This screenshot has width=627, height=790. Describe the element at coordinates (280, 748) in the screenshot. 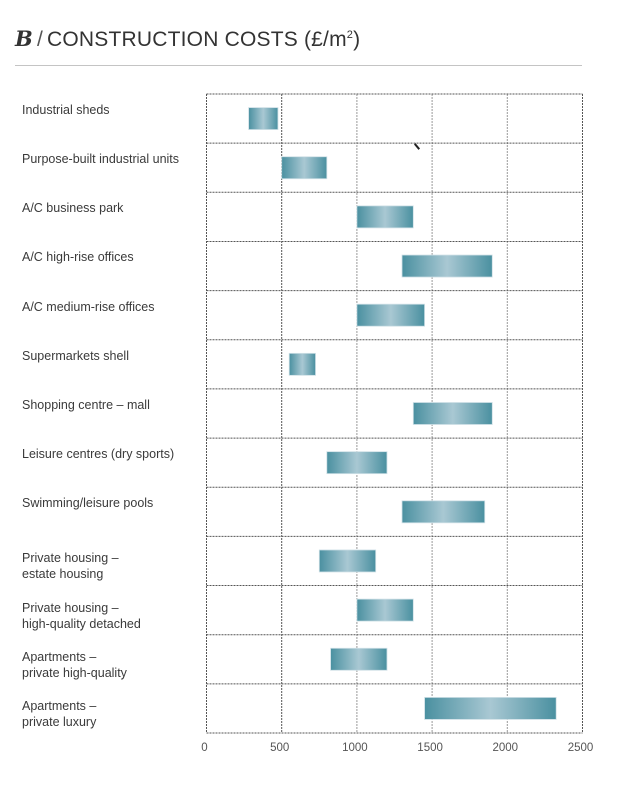

I see `x-tick-label: 500` at that location.